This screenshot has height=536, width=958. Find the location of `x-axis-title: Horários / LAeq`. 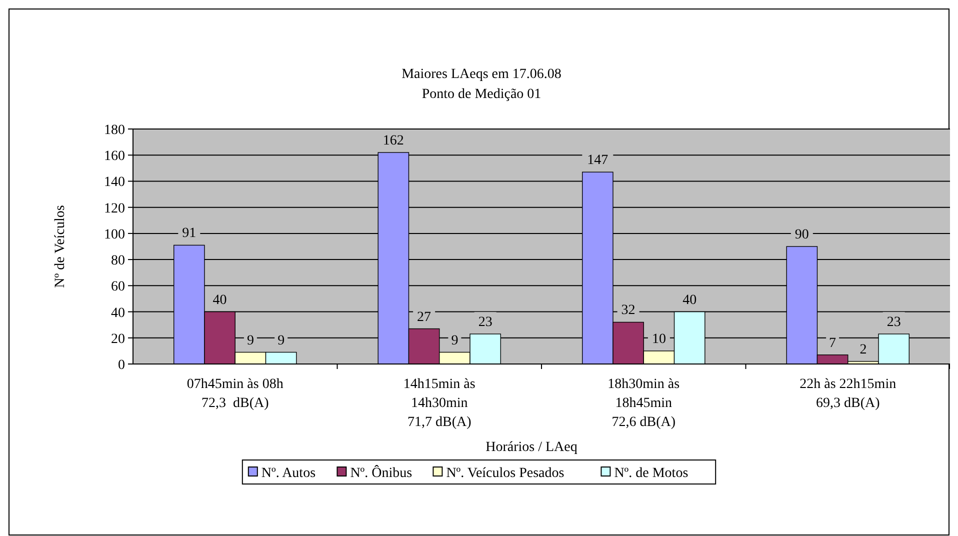

x-axis-title: Horários / LAeq is located at coordinates (532, 447).